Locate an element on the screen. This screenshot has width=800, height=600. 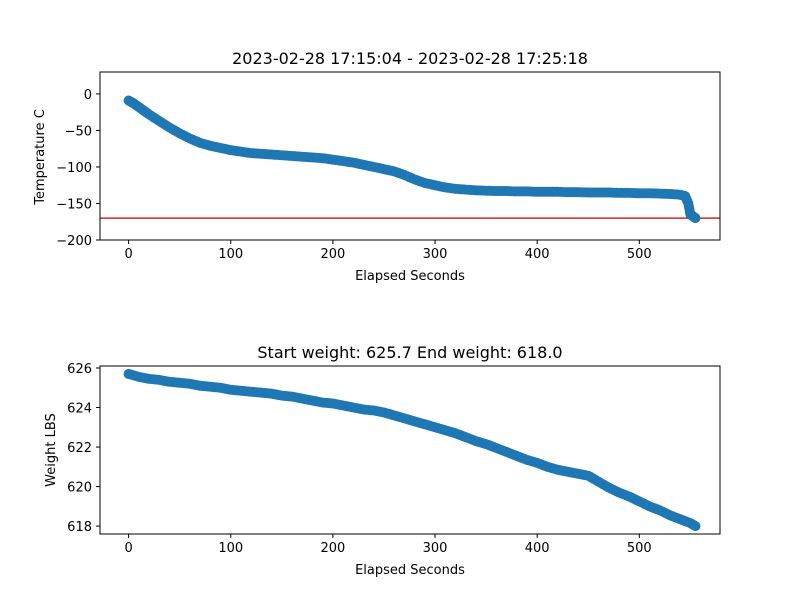
weight-data-point is located at coordinates (695, 526).